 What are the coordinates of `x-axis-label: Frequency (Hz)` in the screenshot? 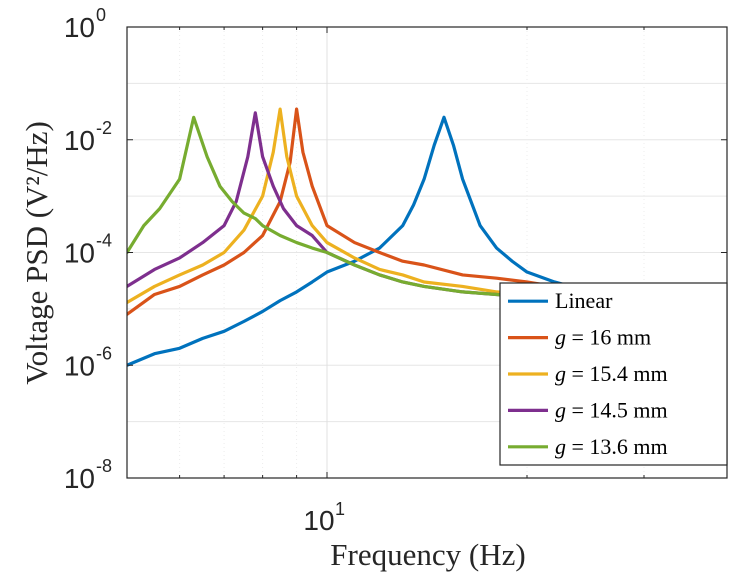 It's located at (427, 554).